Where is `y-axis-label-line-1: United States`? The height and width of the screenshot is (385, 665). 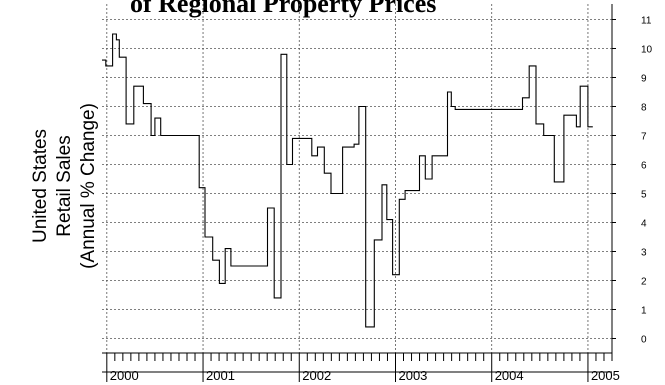
y-axis-label-line-1: United States is located at coordinates (40, 186).